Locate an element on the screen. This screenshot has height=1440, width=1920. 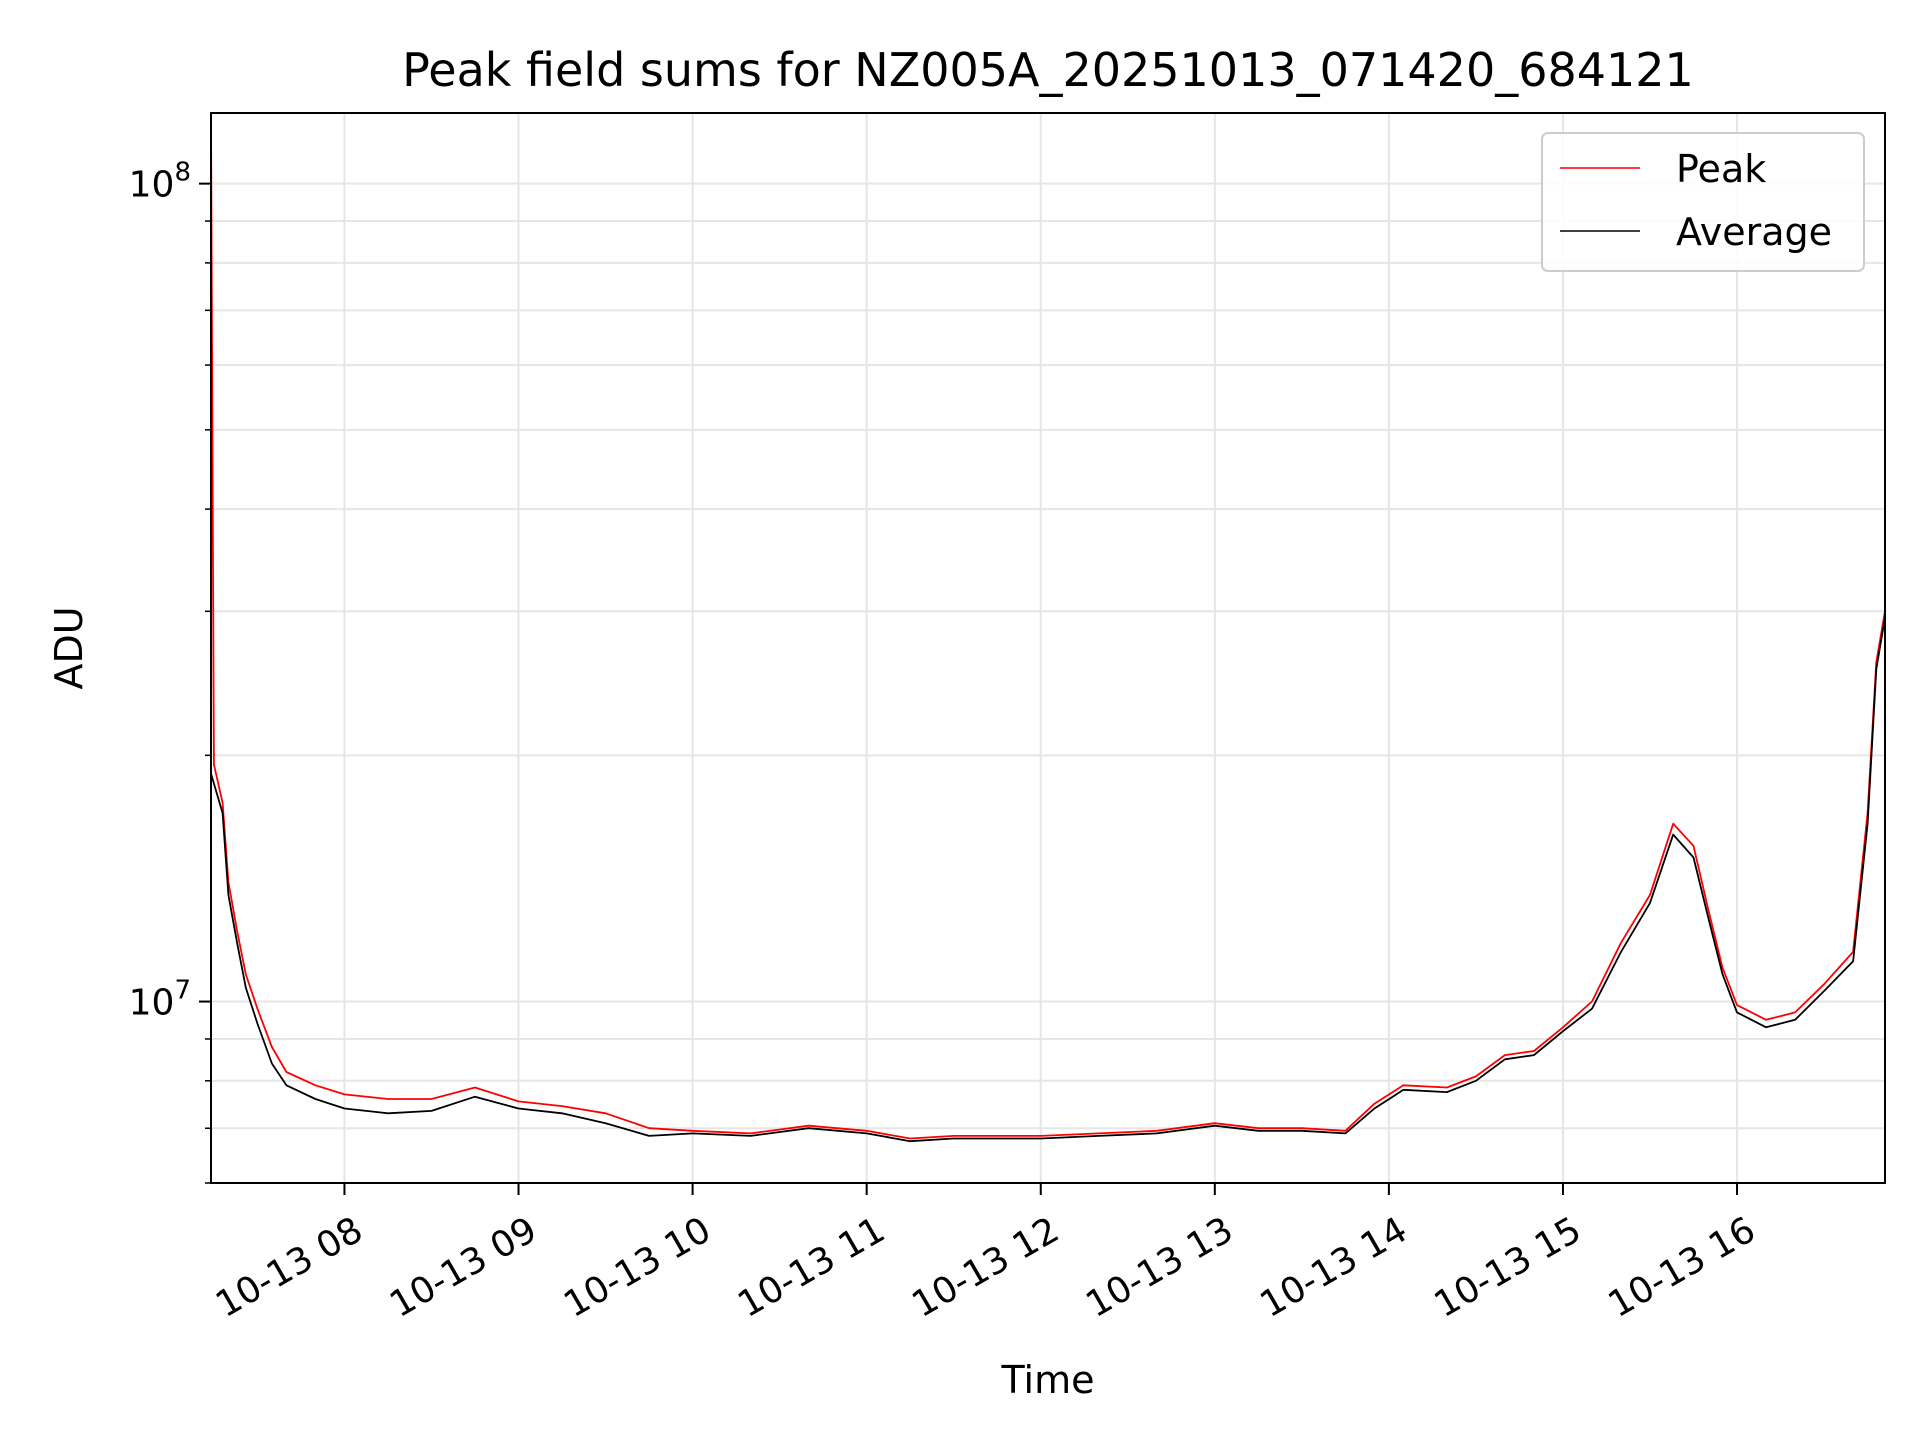
y-tick-label: 10⁸ is located at coordinates (160, 182).